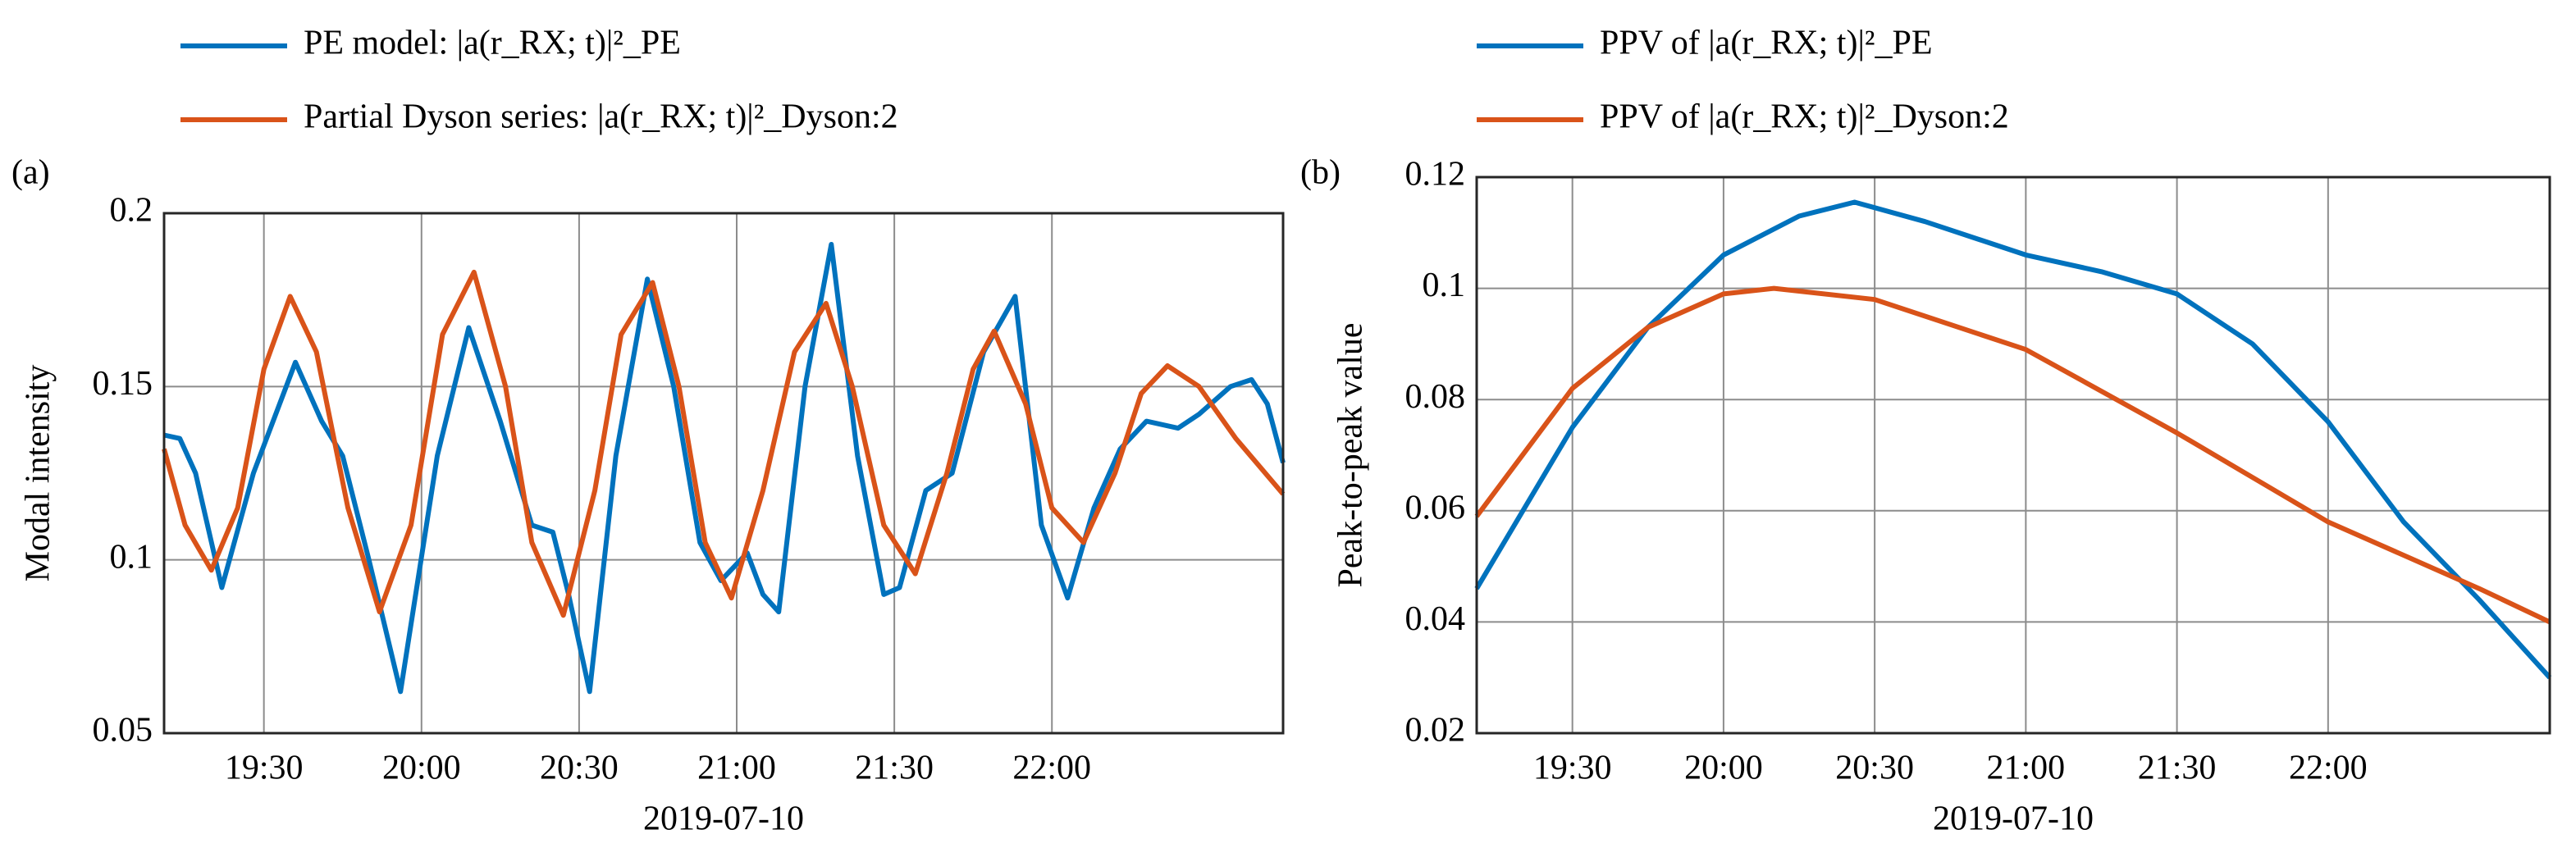 This screenshot has height=857, width=2576. What do you see at coordinates (1436, 731) in the screenshot?
I see `y-tick-label: 0.02` at bounding box center [1436, 731].